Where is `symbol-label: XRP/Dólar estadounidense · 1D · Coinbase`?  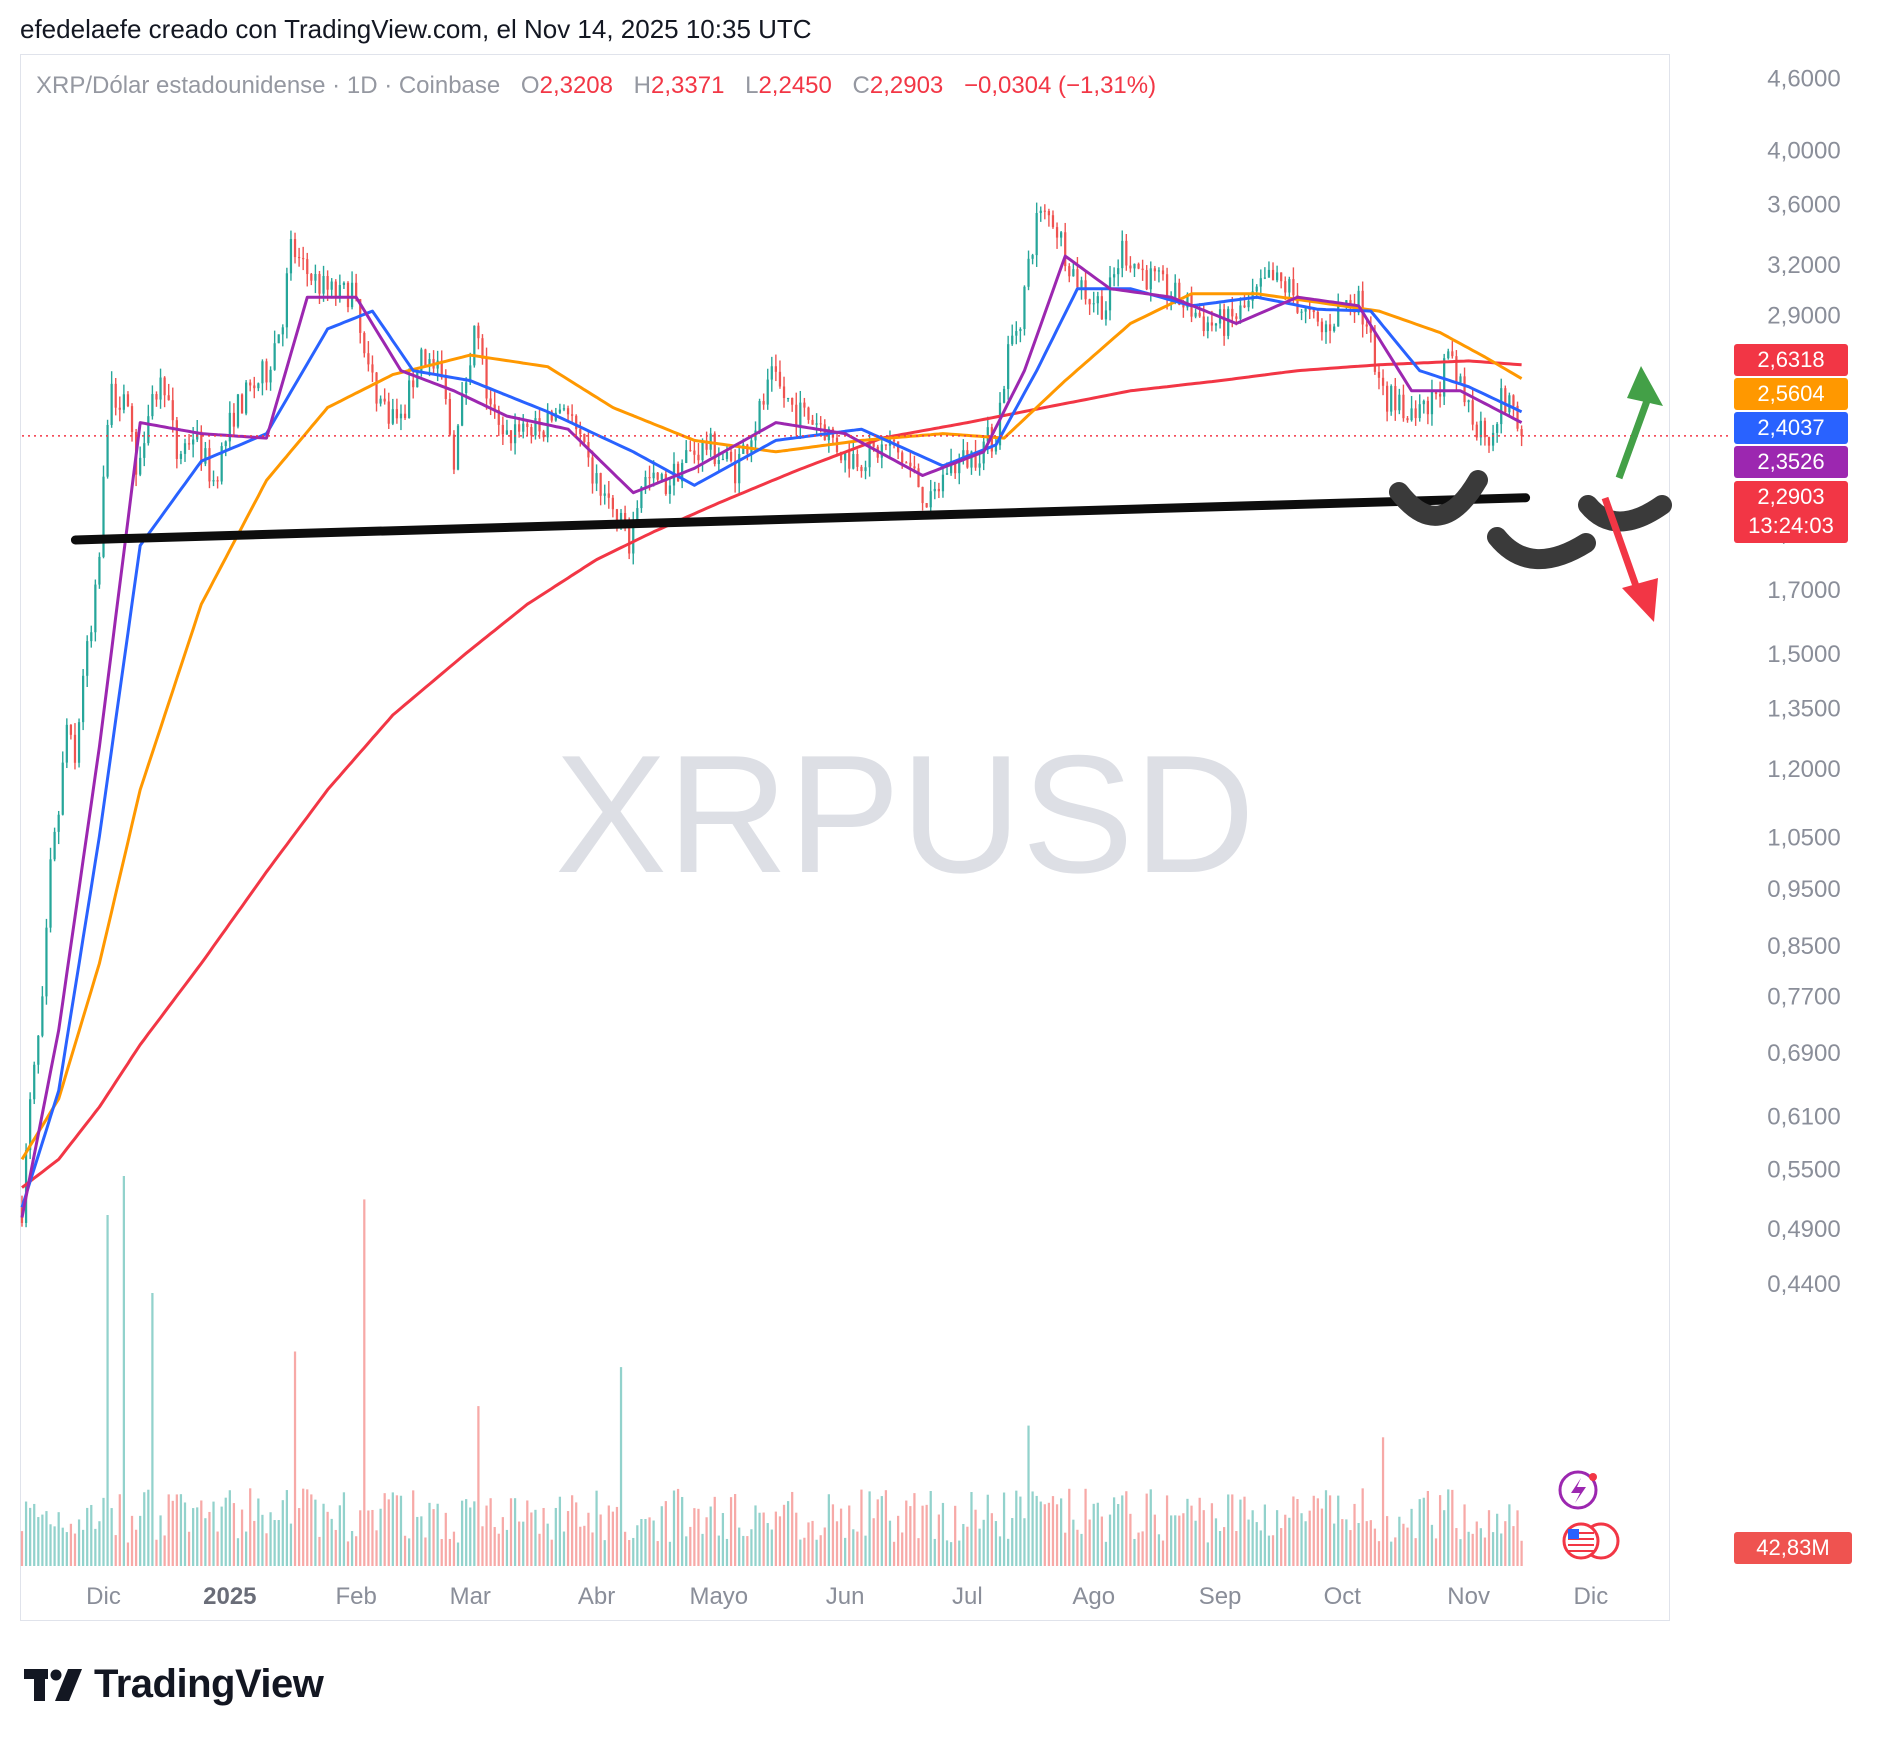 symbol-label: XRP/Dólar estadounidense · 1D · Coinbase is located at coordinates (268, 85).